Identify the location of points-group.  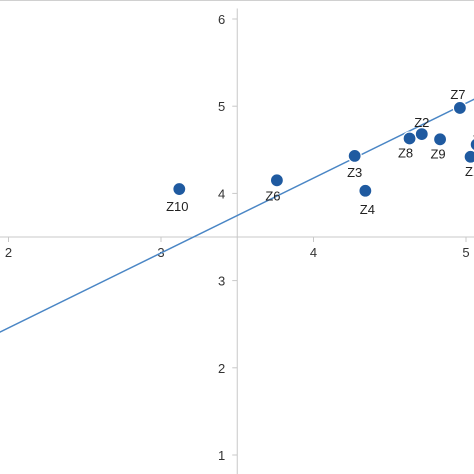
(323, 149).